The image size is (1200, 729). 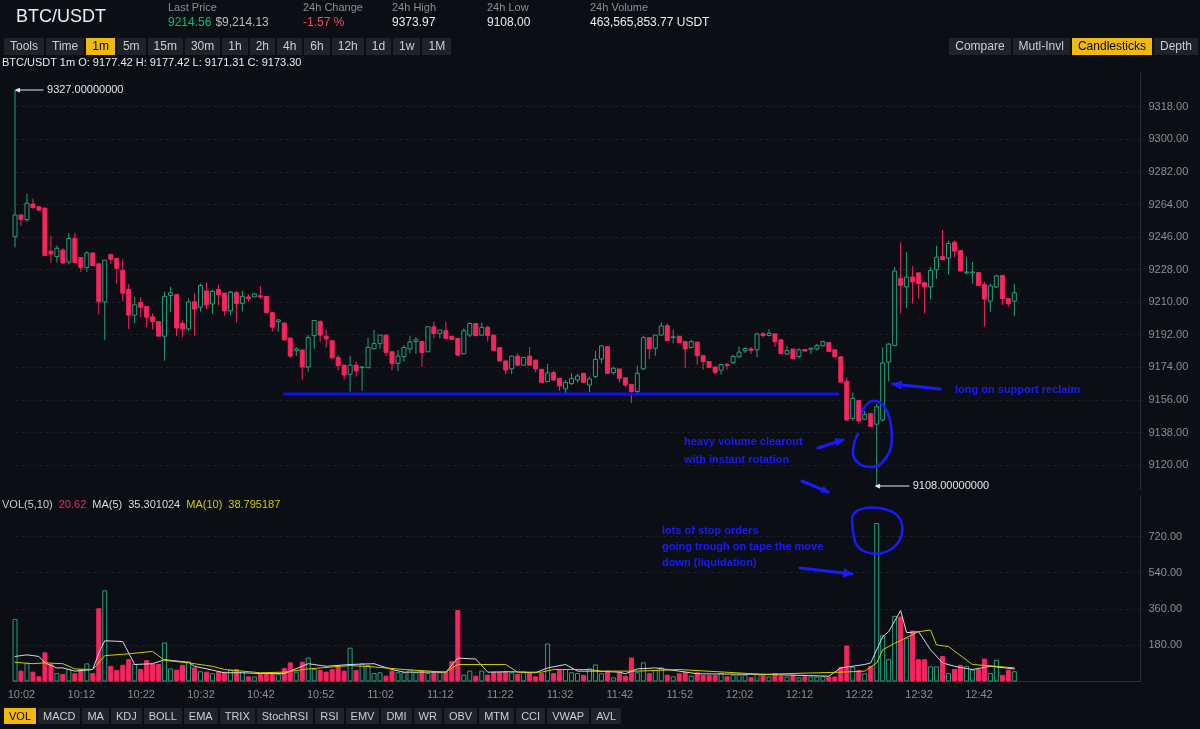 I want to click on text: 463,565,853.77 USDT, so click(x=650, y=22).